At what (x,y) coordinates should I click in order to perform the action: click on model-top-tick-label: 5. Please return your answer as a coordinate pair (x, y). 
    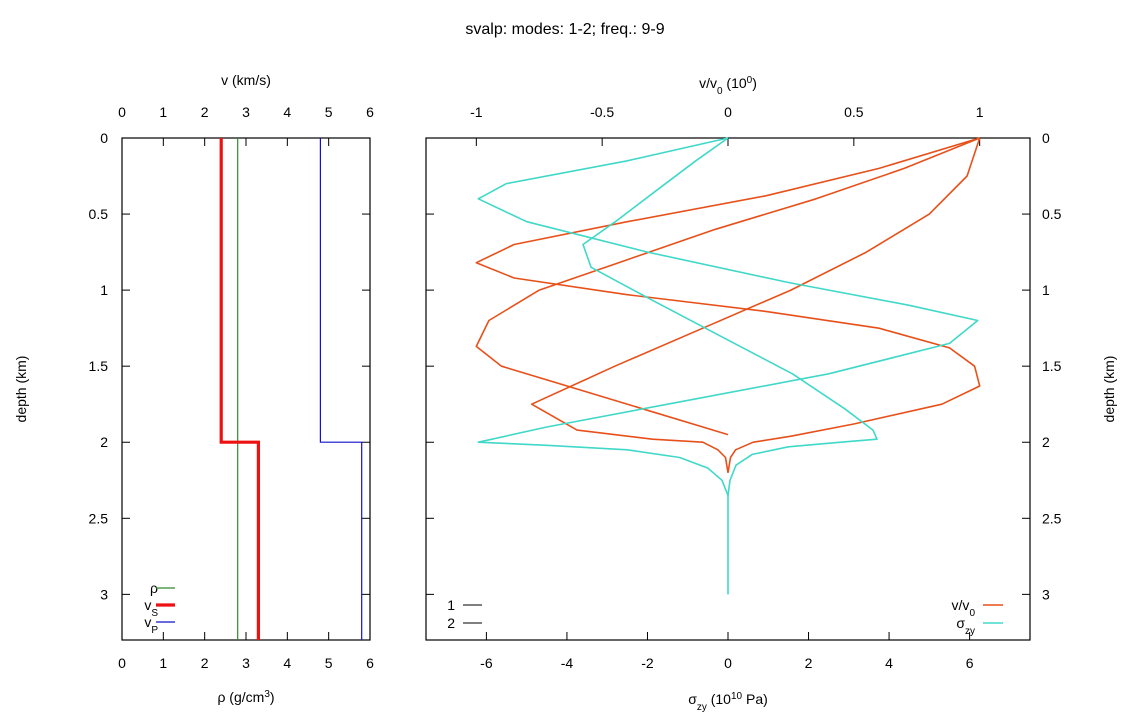
    Looking at the image, I should click on (329, 112).